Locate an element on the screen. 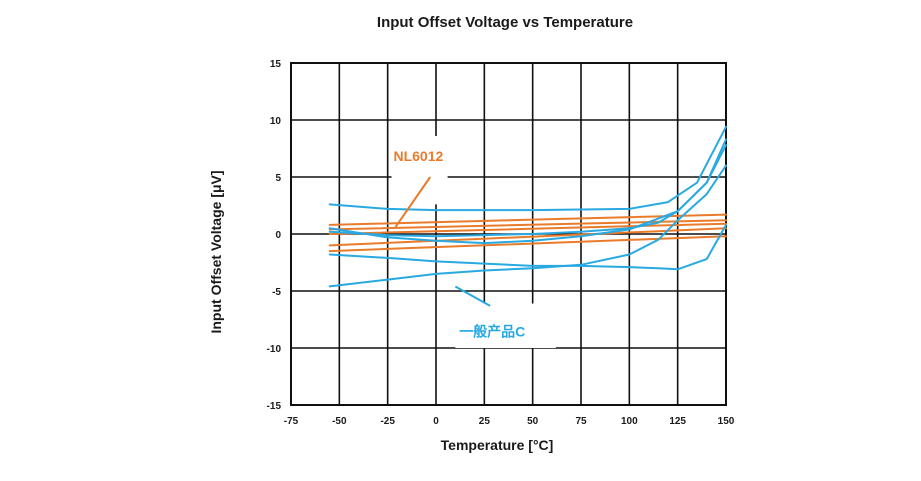  y-tick-label: -10 is located at coordinates (274, 349).